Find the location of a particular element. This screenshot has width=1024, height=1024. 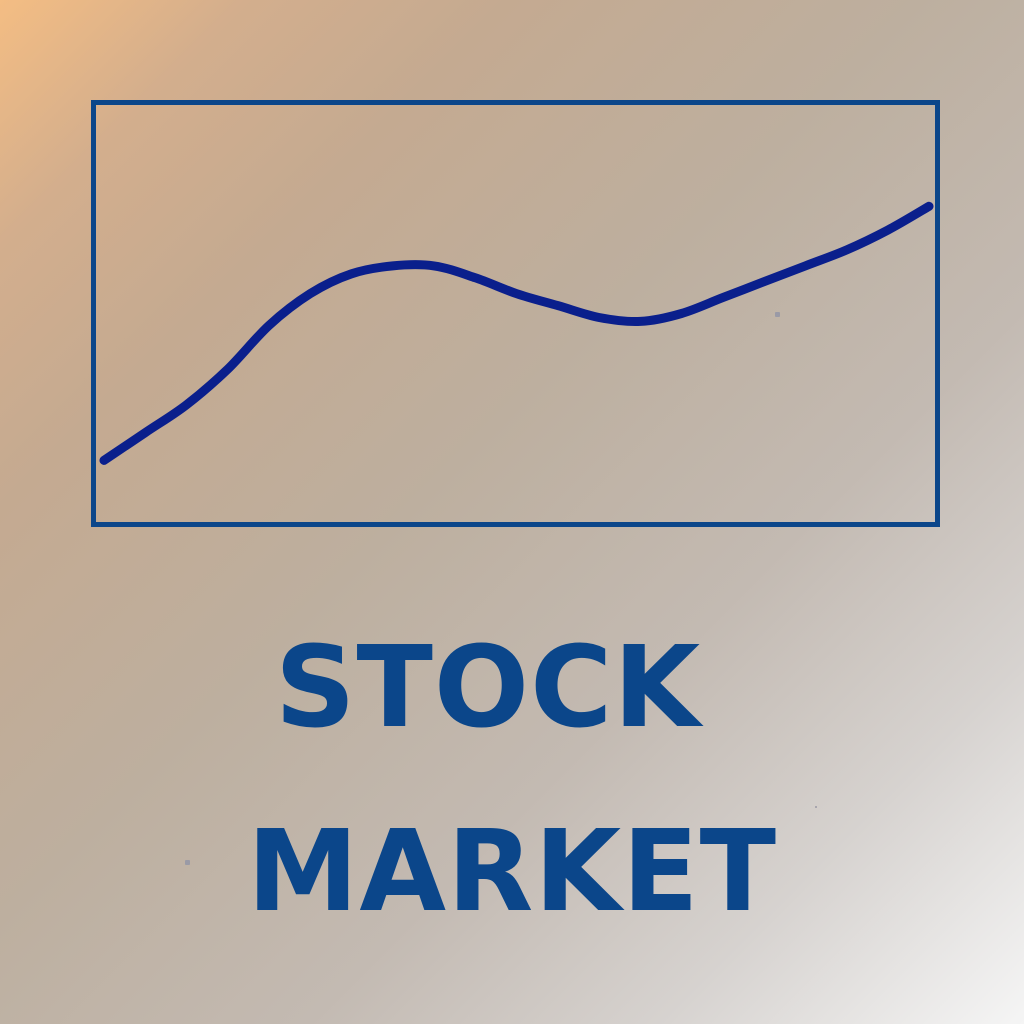

title-stock: STOCK is located at coordinates (488, 688).